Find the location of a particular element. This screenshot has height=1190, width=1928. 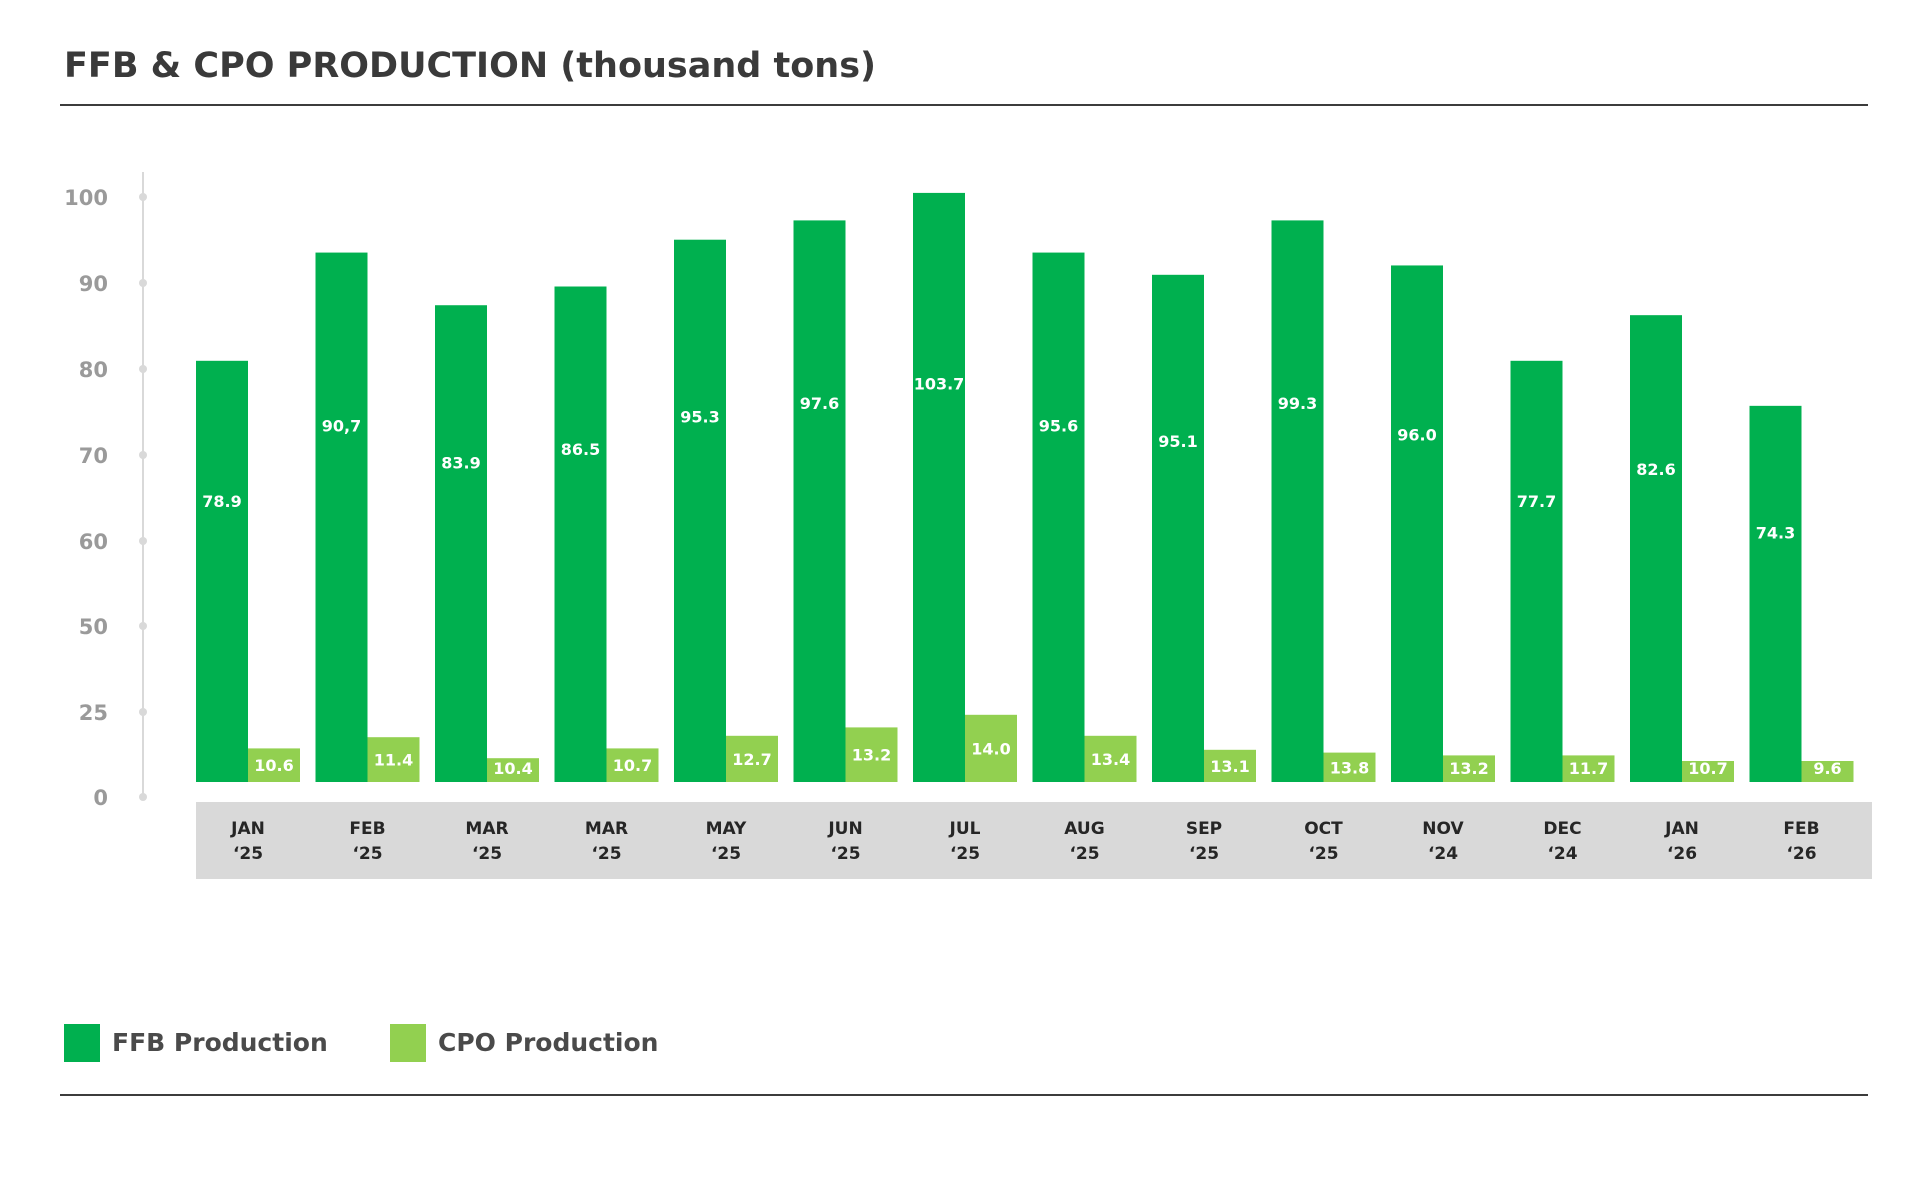

legend-swatch-ffb is located at coordinates (82, 1043).